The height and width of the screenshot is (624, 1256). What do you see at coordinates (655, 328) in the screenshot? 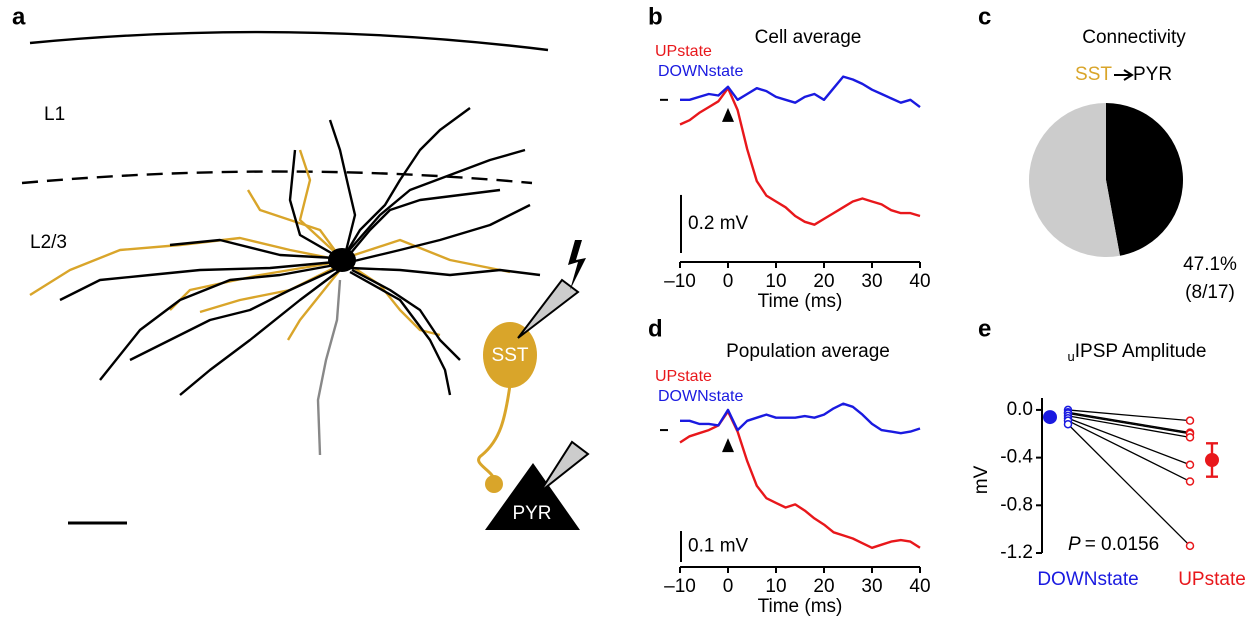
I see `panel-letter: d` at bounding box center [655, 328].